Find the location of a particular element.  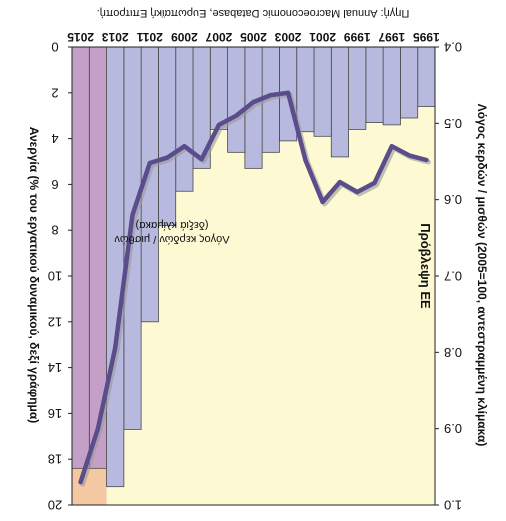

left-tick-label: 12 is located at coordinates (55, 321).